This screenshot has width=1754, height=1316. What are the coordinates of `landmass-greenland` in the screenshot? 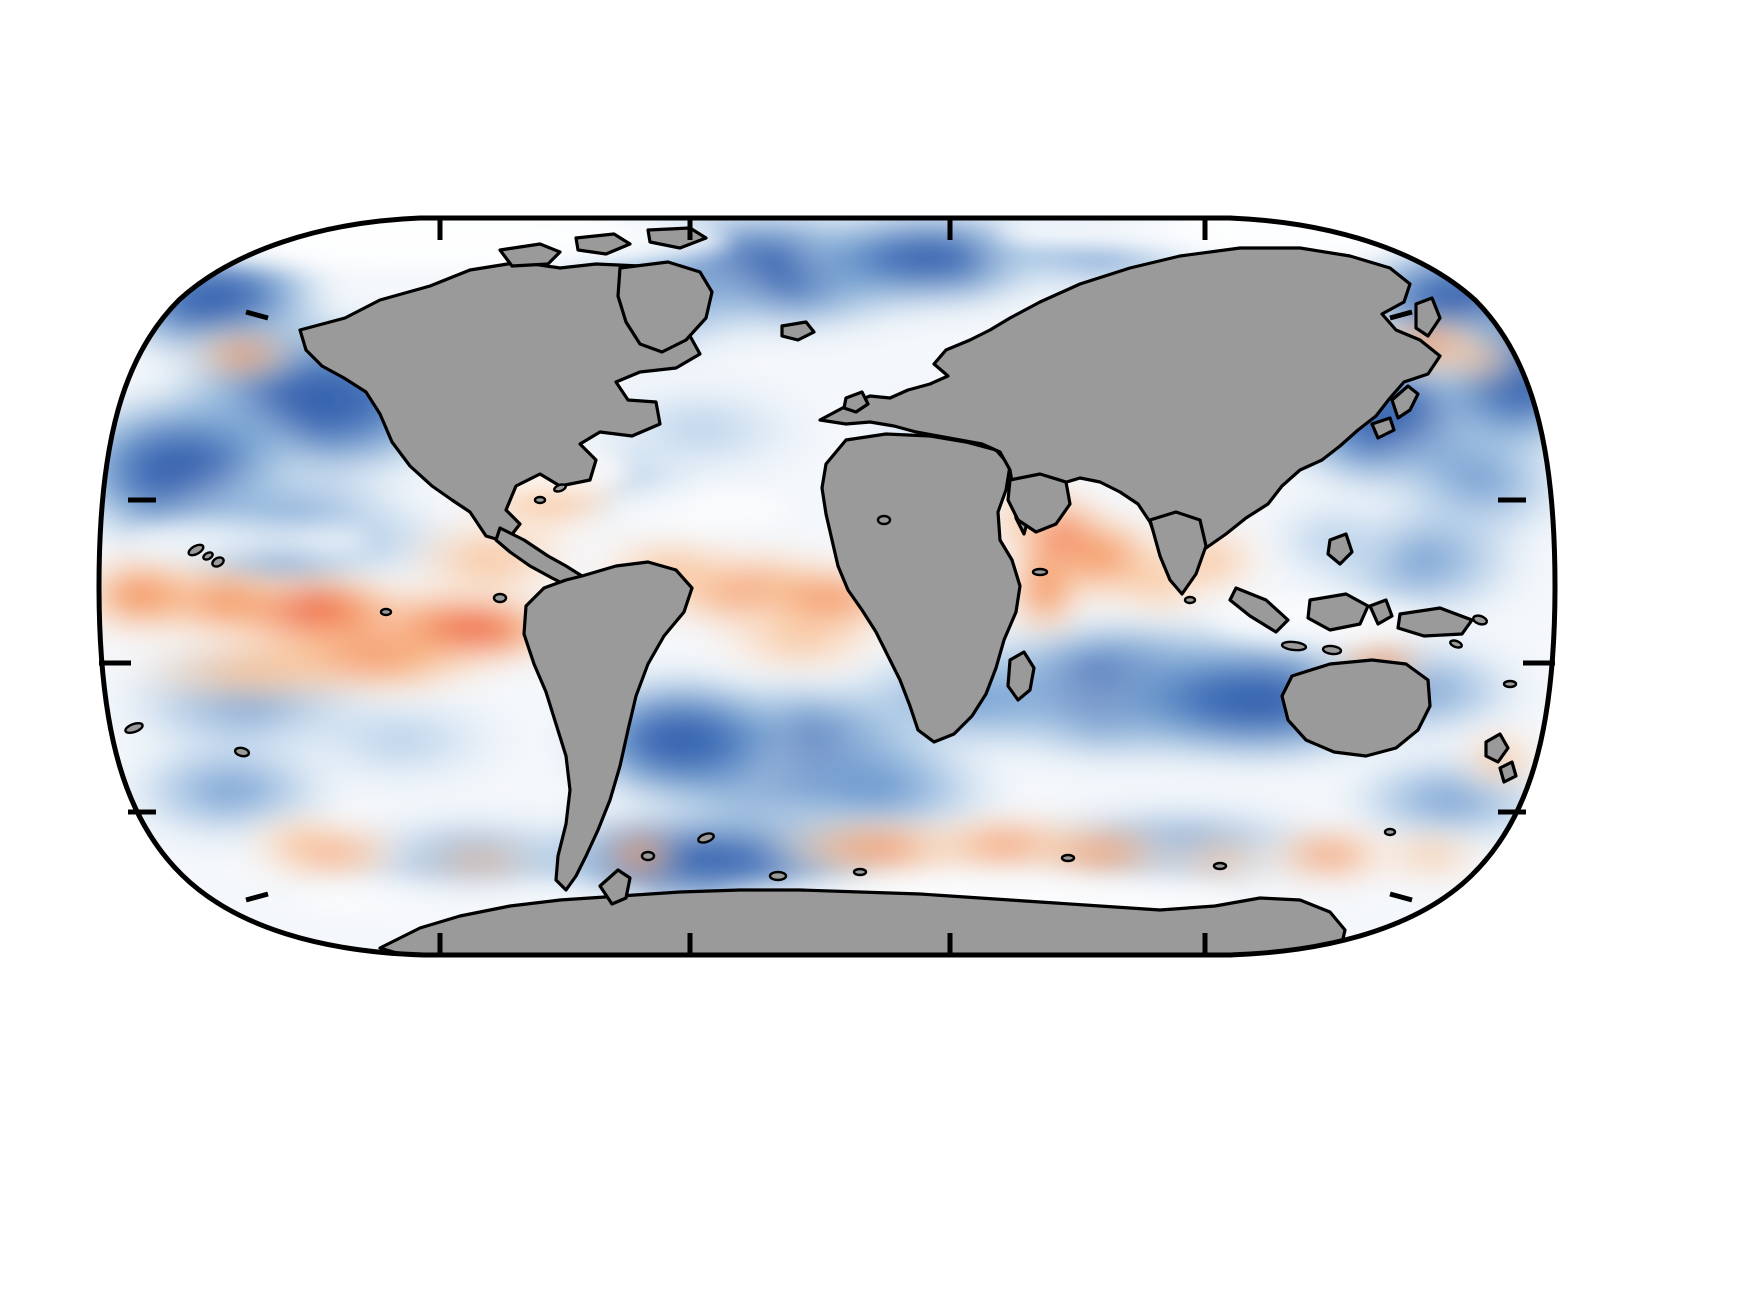 It's located at (665, 307).